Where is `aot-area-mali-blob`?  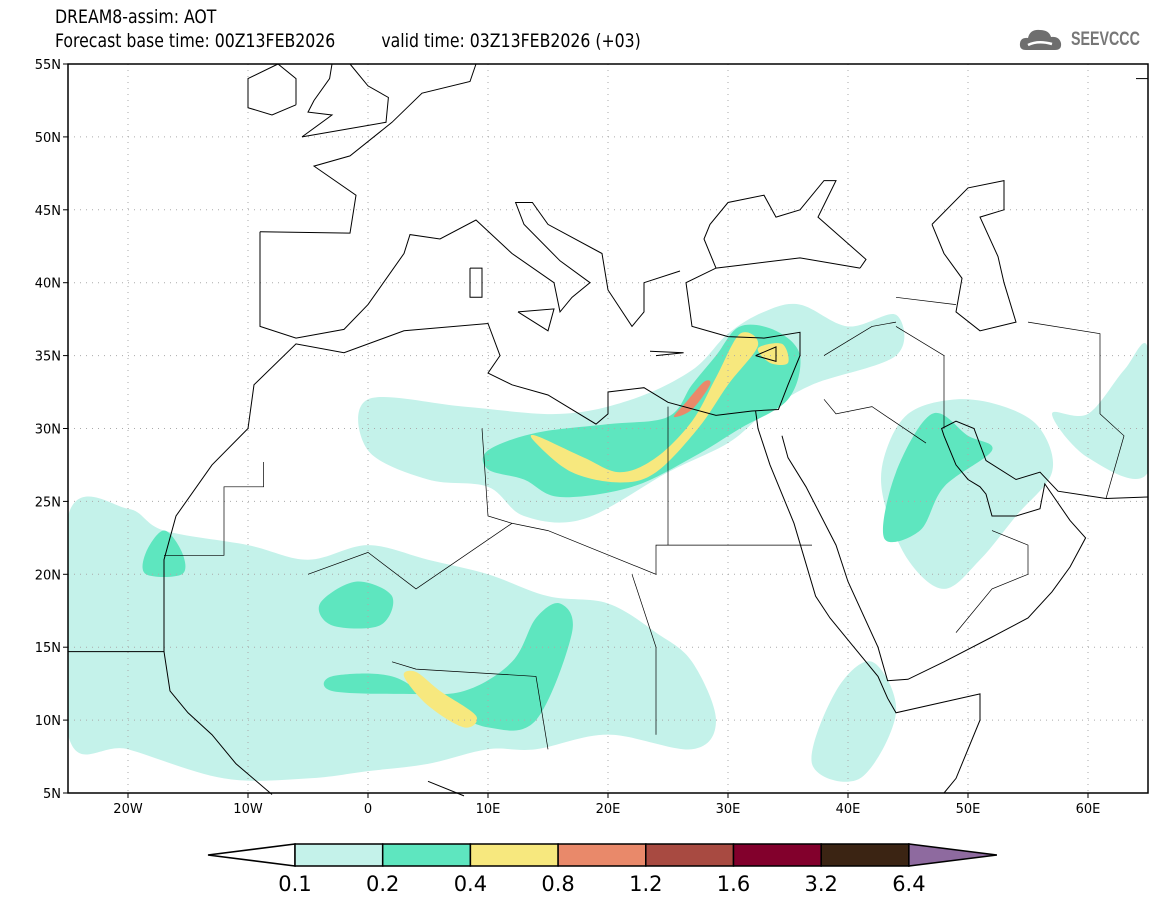 aot-area-mali-blob is located at coordinates (356, 605).